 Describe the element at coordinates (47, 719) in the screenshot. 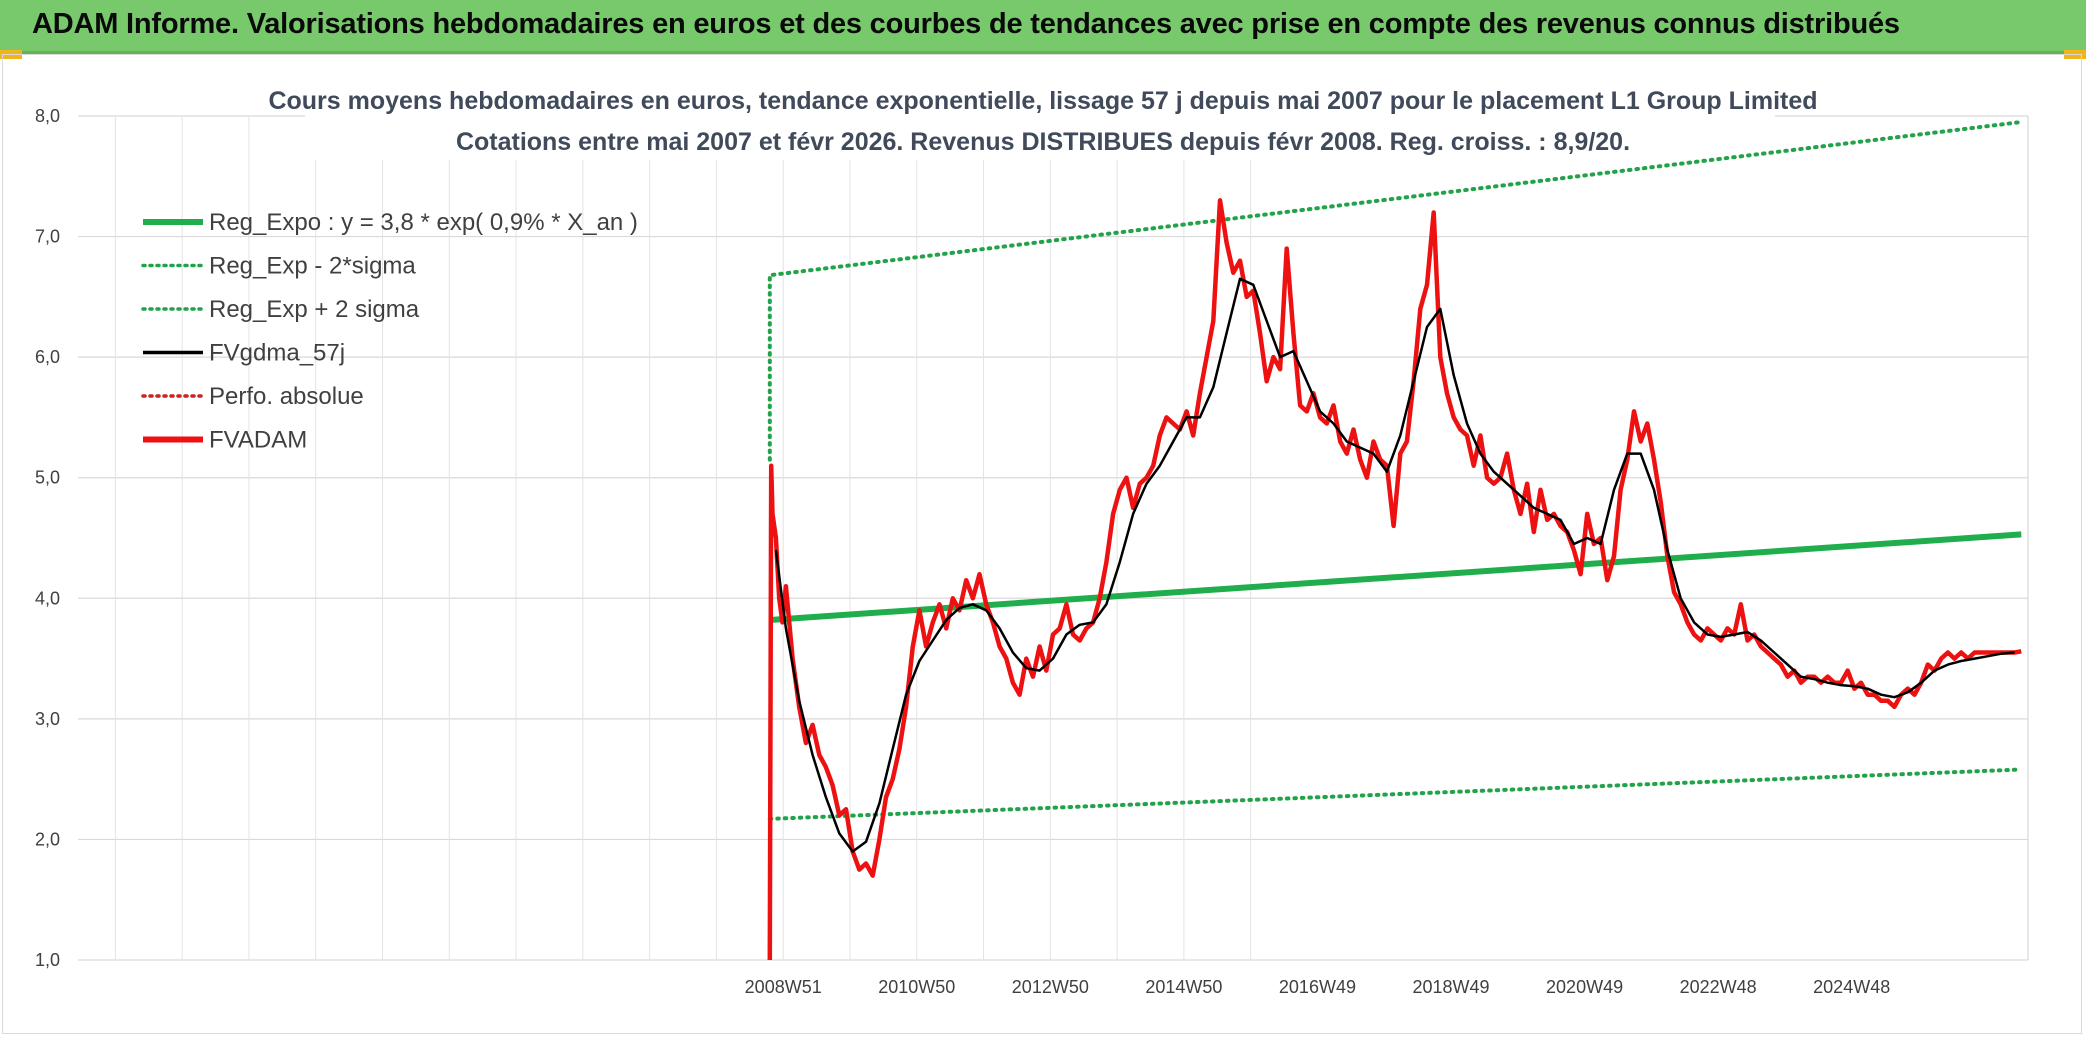

I see `y-tick-label: 3,0` at that location.